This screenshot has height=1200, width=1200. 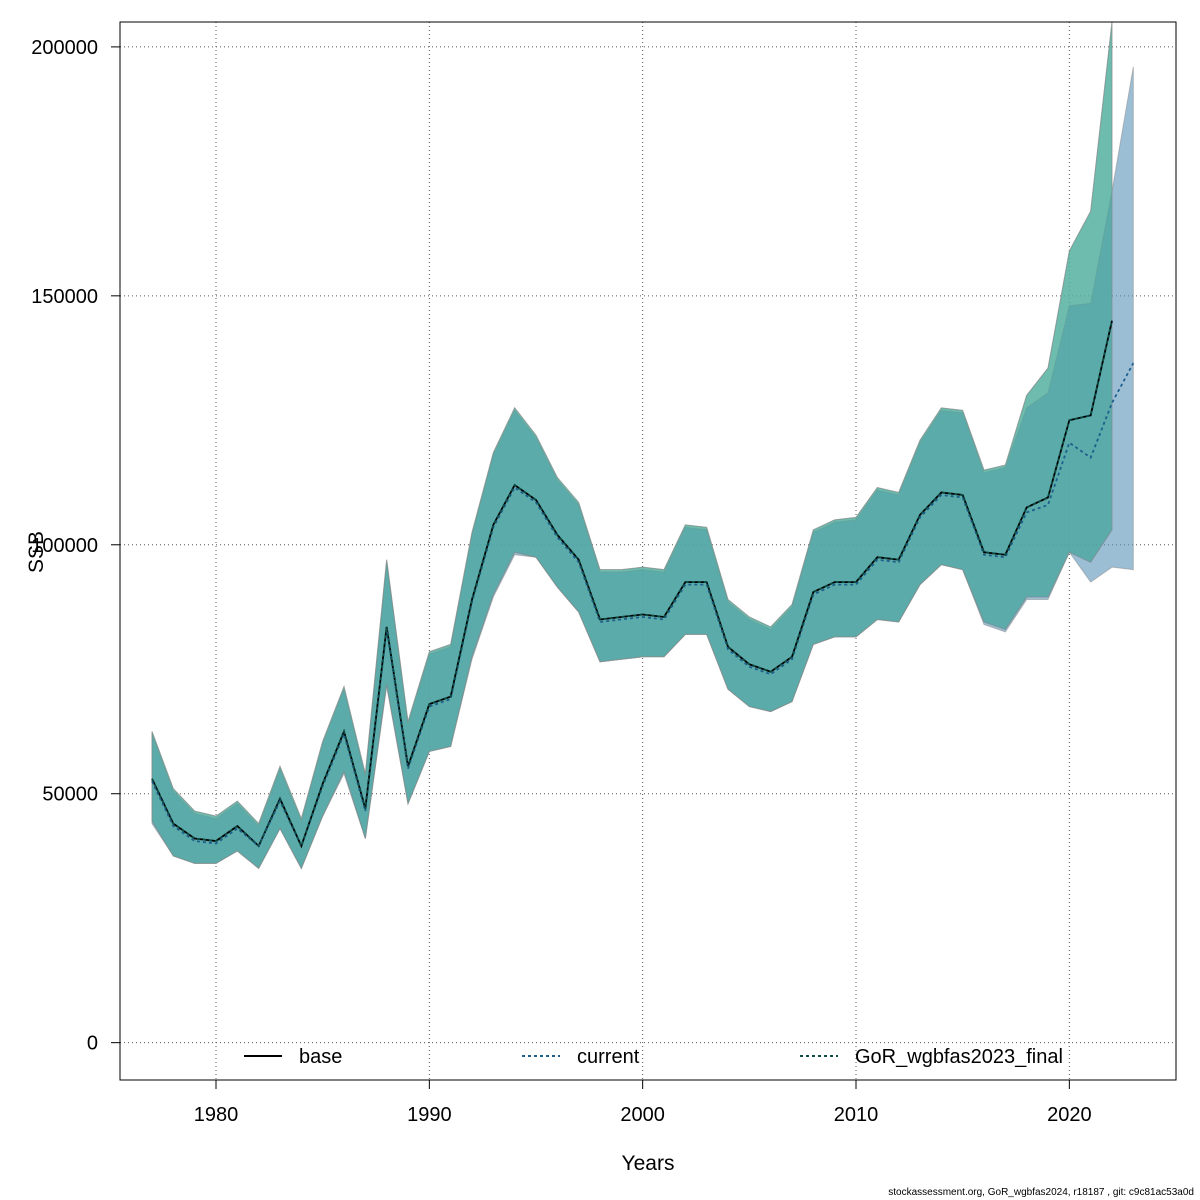 What do you see at coordinates (643, 1103) in the screenshot?
I see `x-axis-ticks: 1980 1990 2000 2010 2020` at bounding box center [643, 1103].